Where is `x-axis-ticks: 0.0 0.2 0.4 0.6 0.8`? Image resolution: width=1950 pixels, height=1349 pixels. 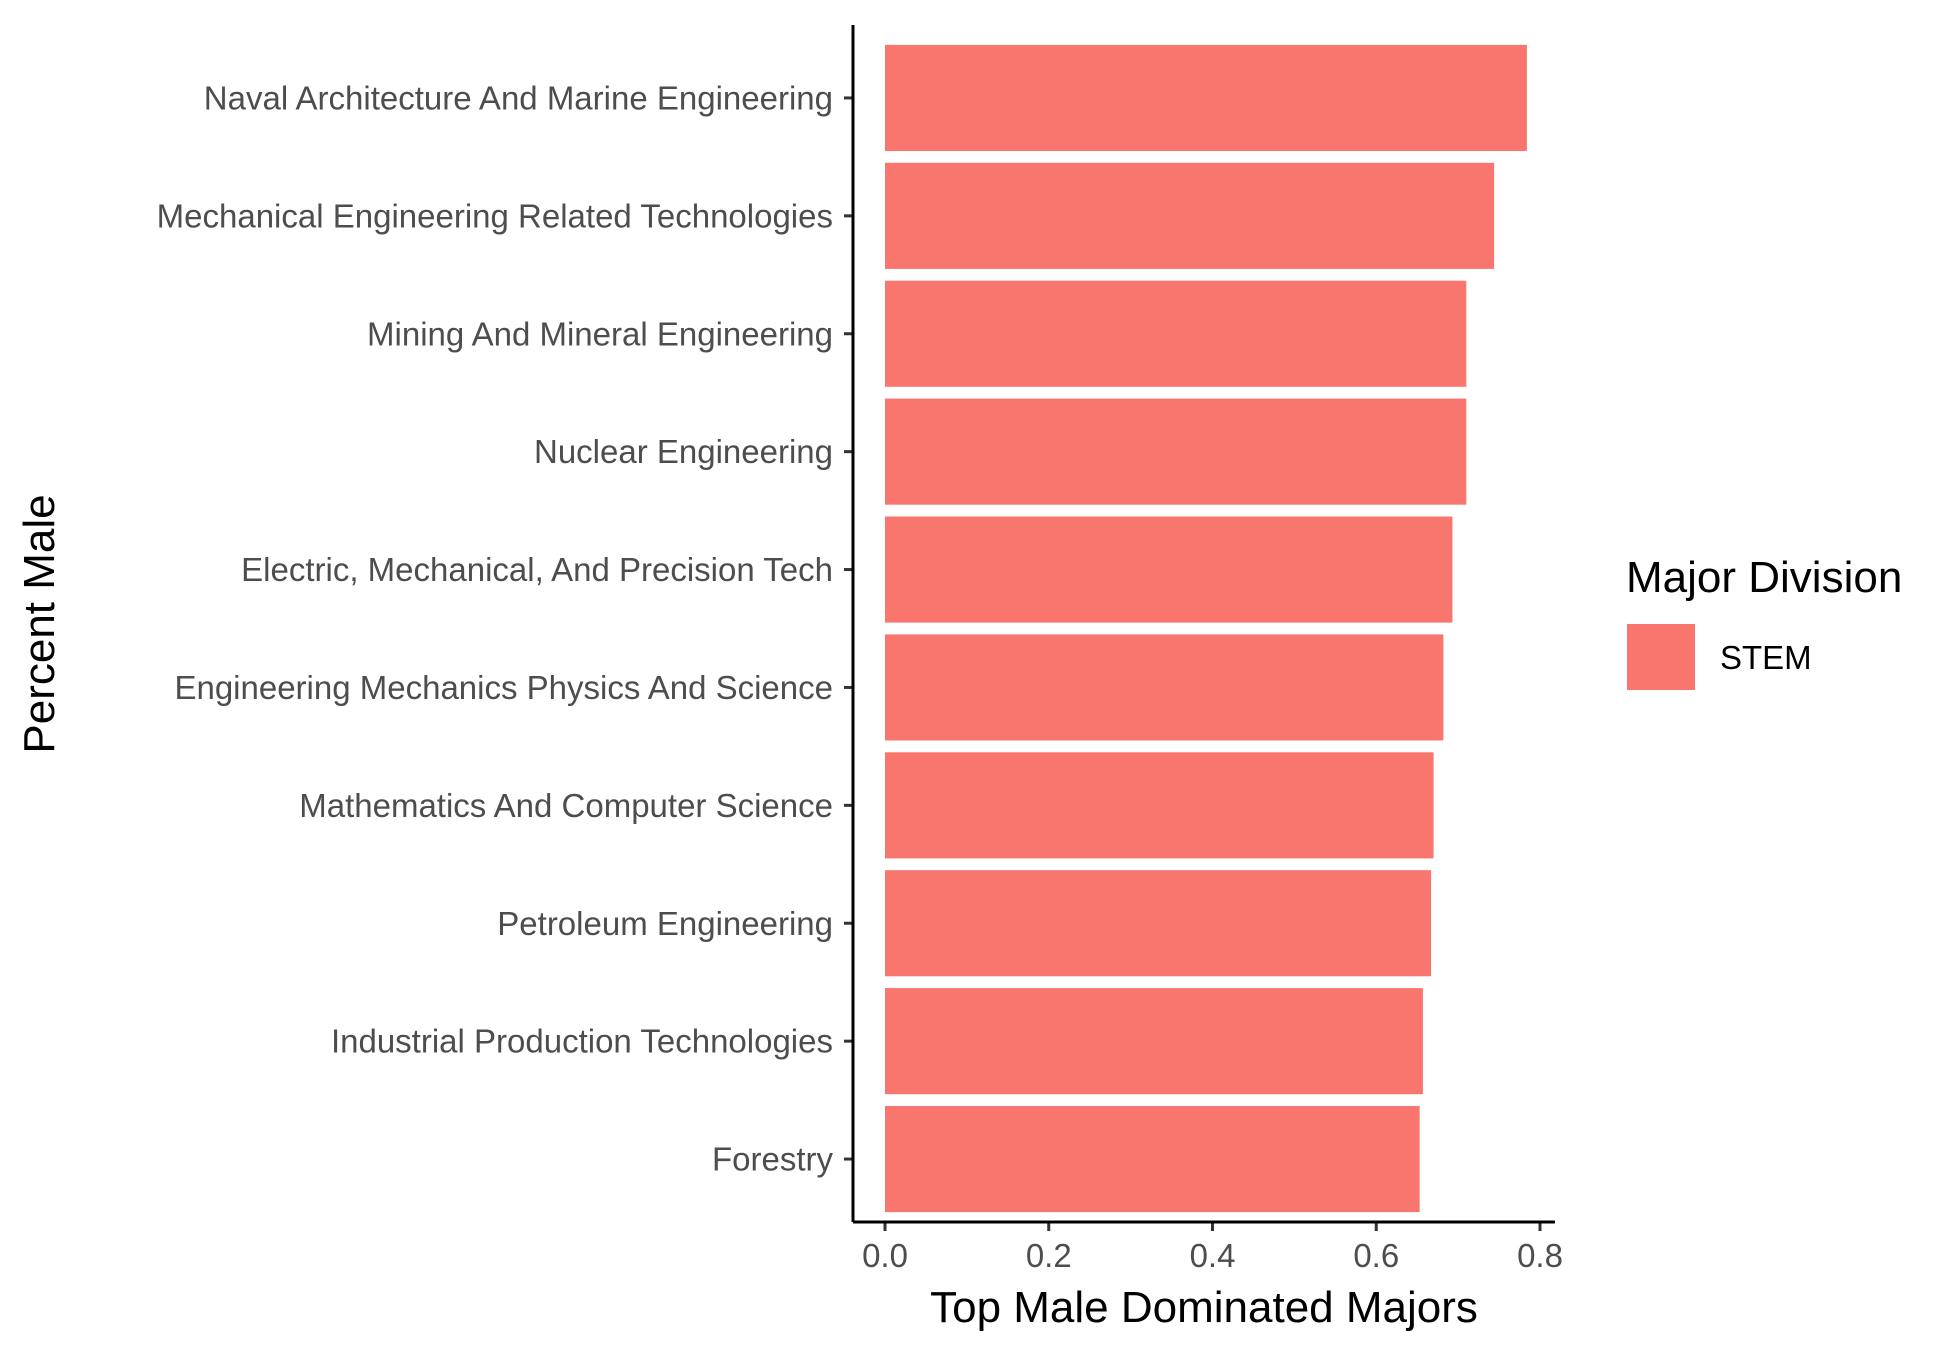 x-axis-ticks: 0.0 0.2 0.4 0.6 0.8 is located at coordinates (1212, 1248).